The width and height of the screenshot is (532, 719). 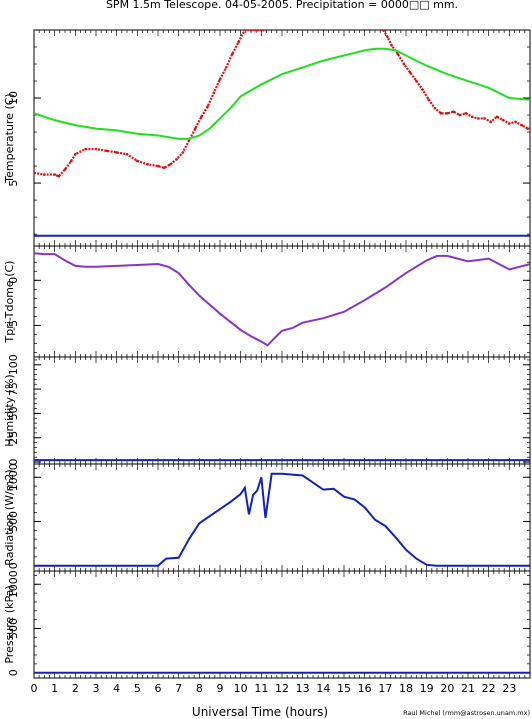 I want to click on tpri-tdome-axis-label: Tpri-Tdome (C), so click(x=9, y=302).